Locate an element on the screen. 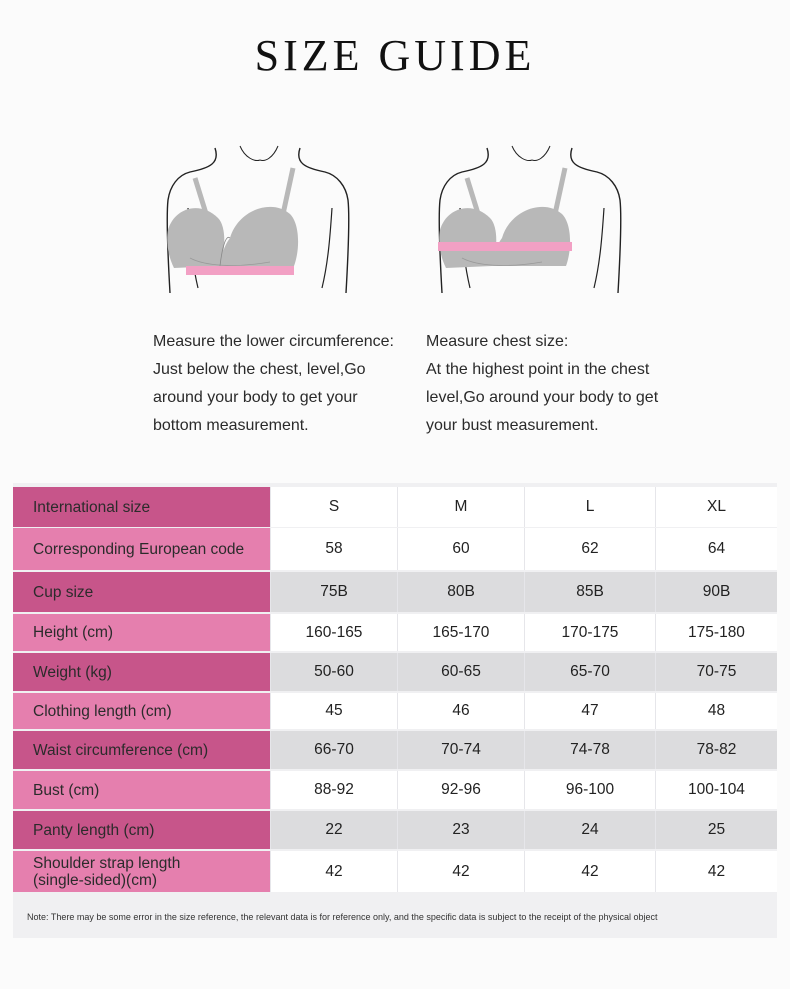 The height and width of the screenshot is (989, 790). table-row: International size S M L XL is located at coordinates (395, 507).